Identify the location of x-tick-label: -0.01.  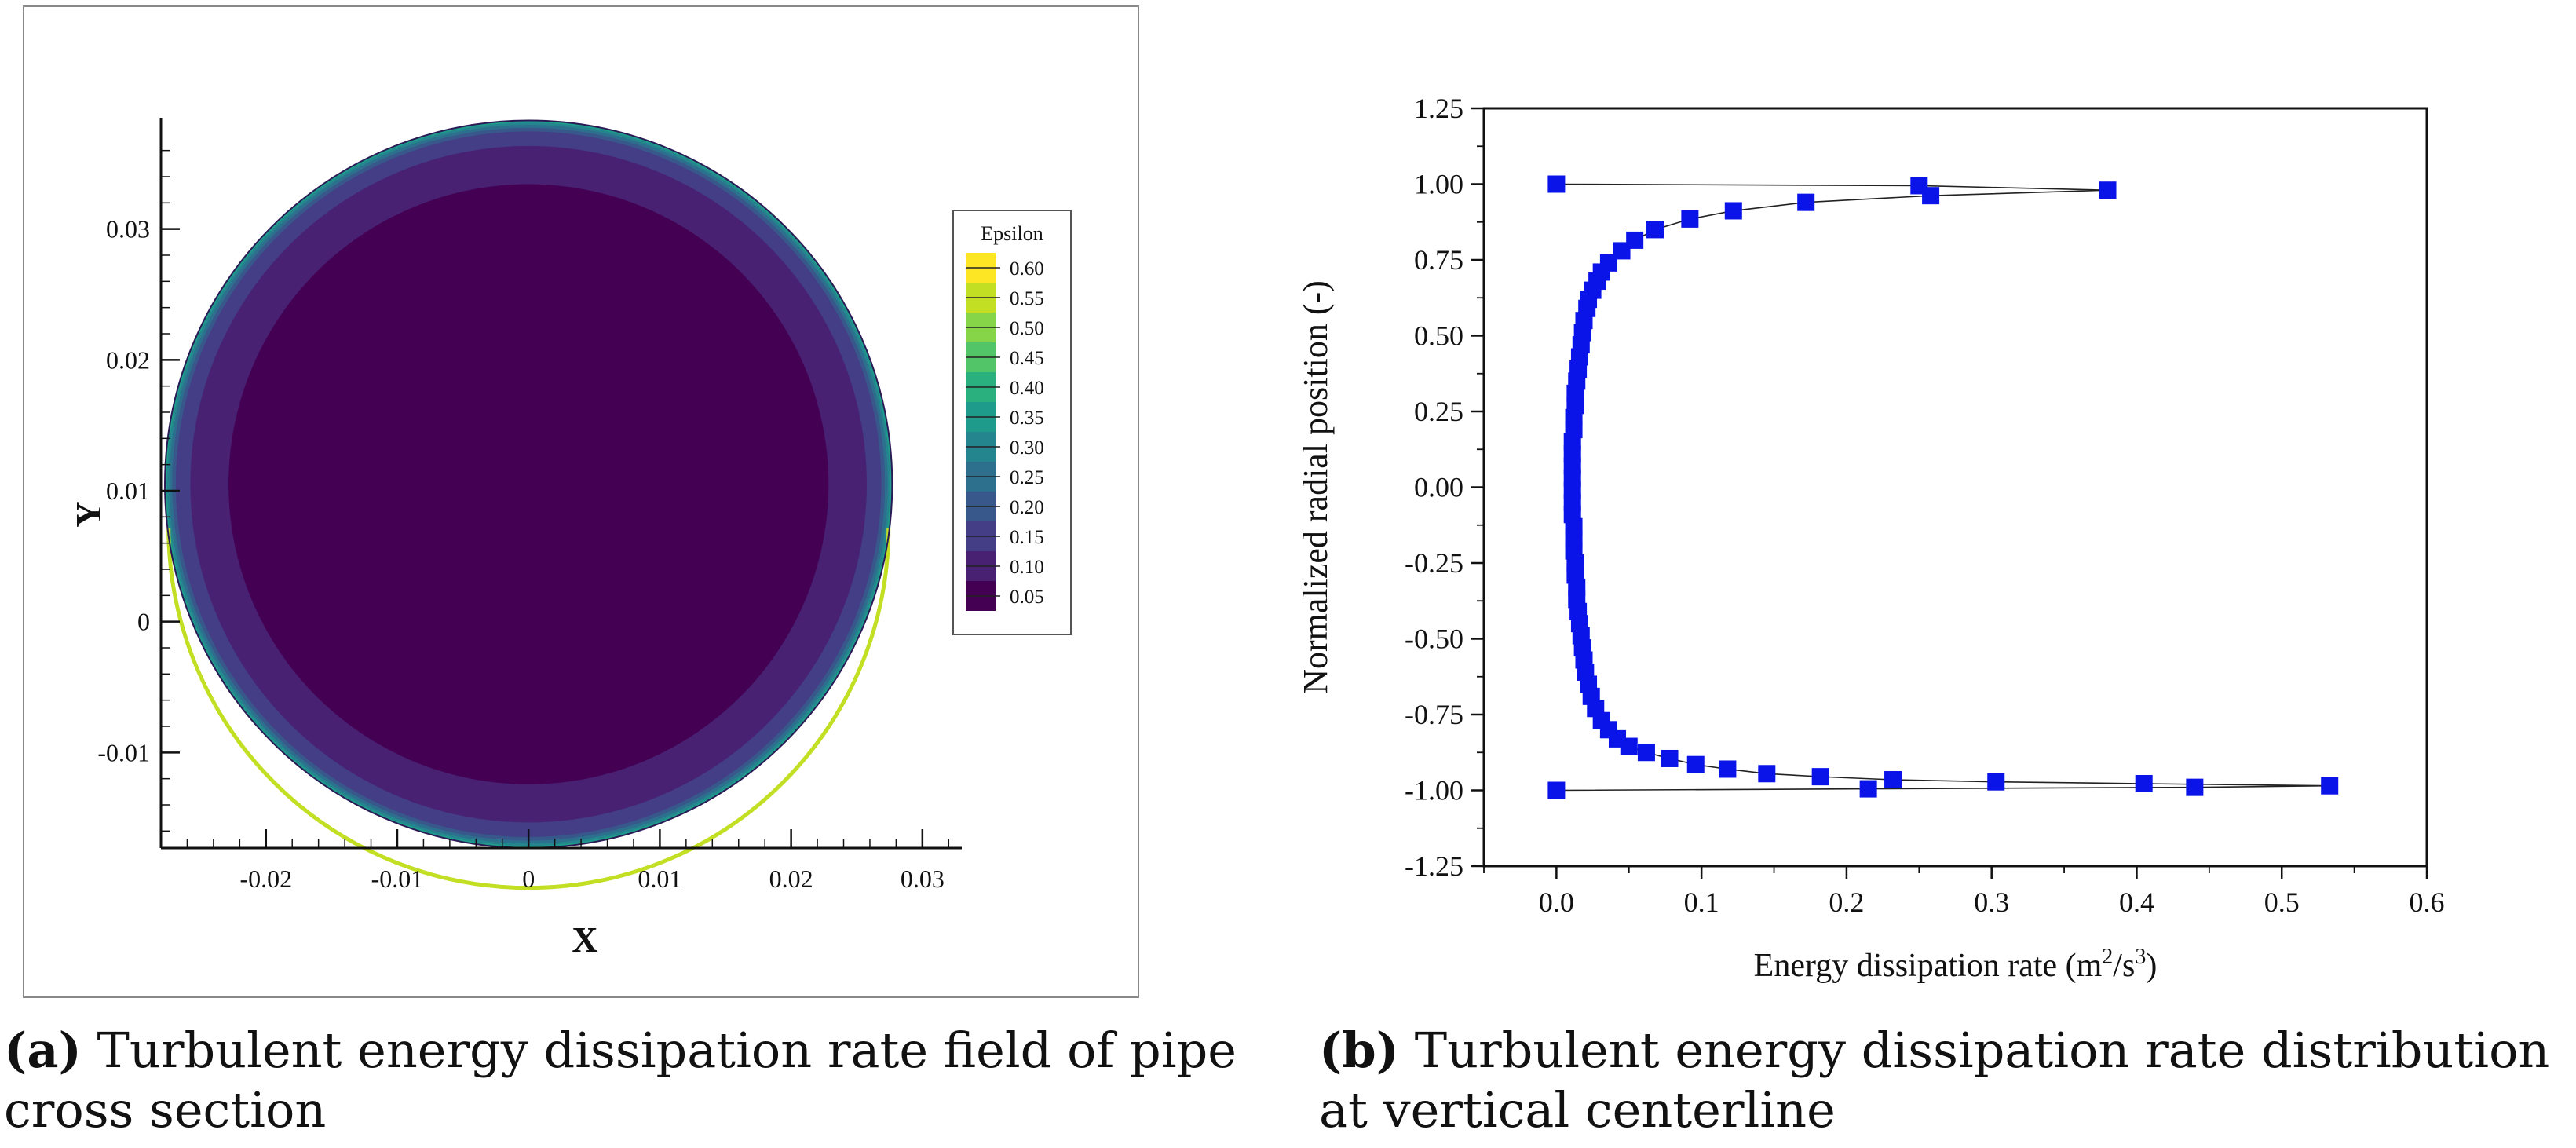
(397, 879).